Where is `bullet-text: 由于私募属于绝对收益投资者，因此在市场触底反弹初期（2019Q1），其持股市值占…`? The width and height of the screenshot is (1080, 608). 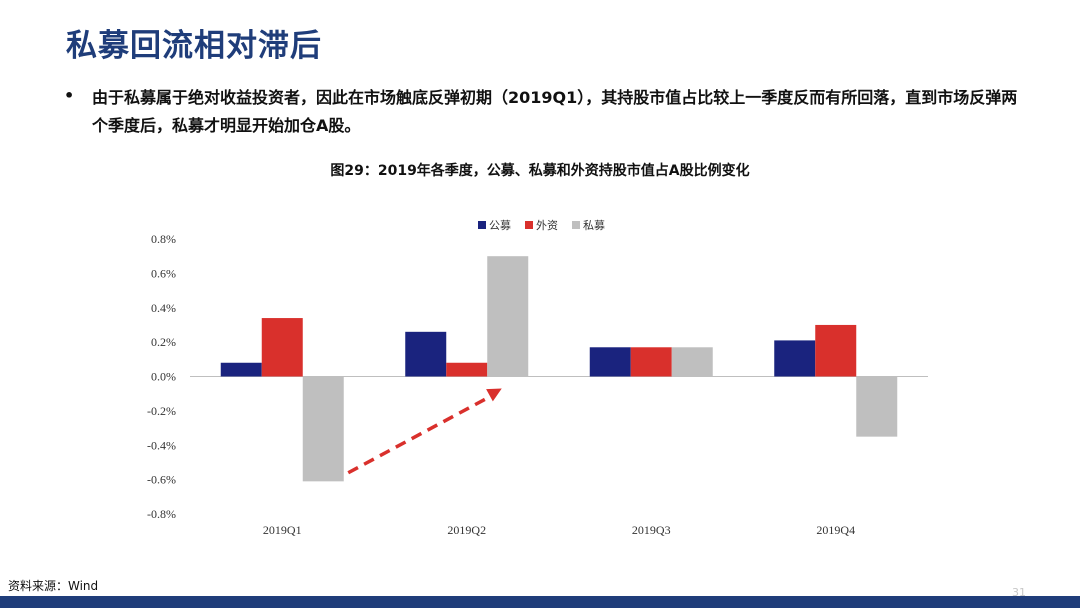 bullet-text: 由于私募属于绝对收益投资者，因此在市场触底反弹初期（2019Q1），其持股市值占… is located at coordinates (555, 111).